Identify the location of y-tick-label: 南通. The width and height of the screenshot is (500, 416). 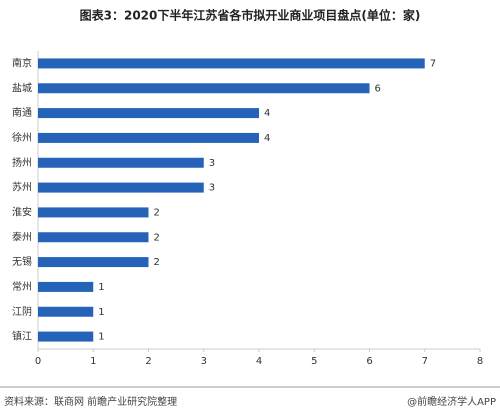
(22, 112).